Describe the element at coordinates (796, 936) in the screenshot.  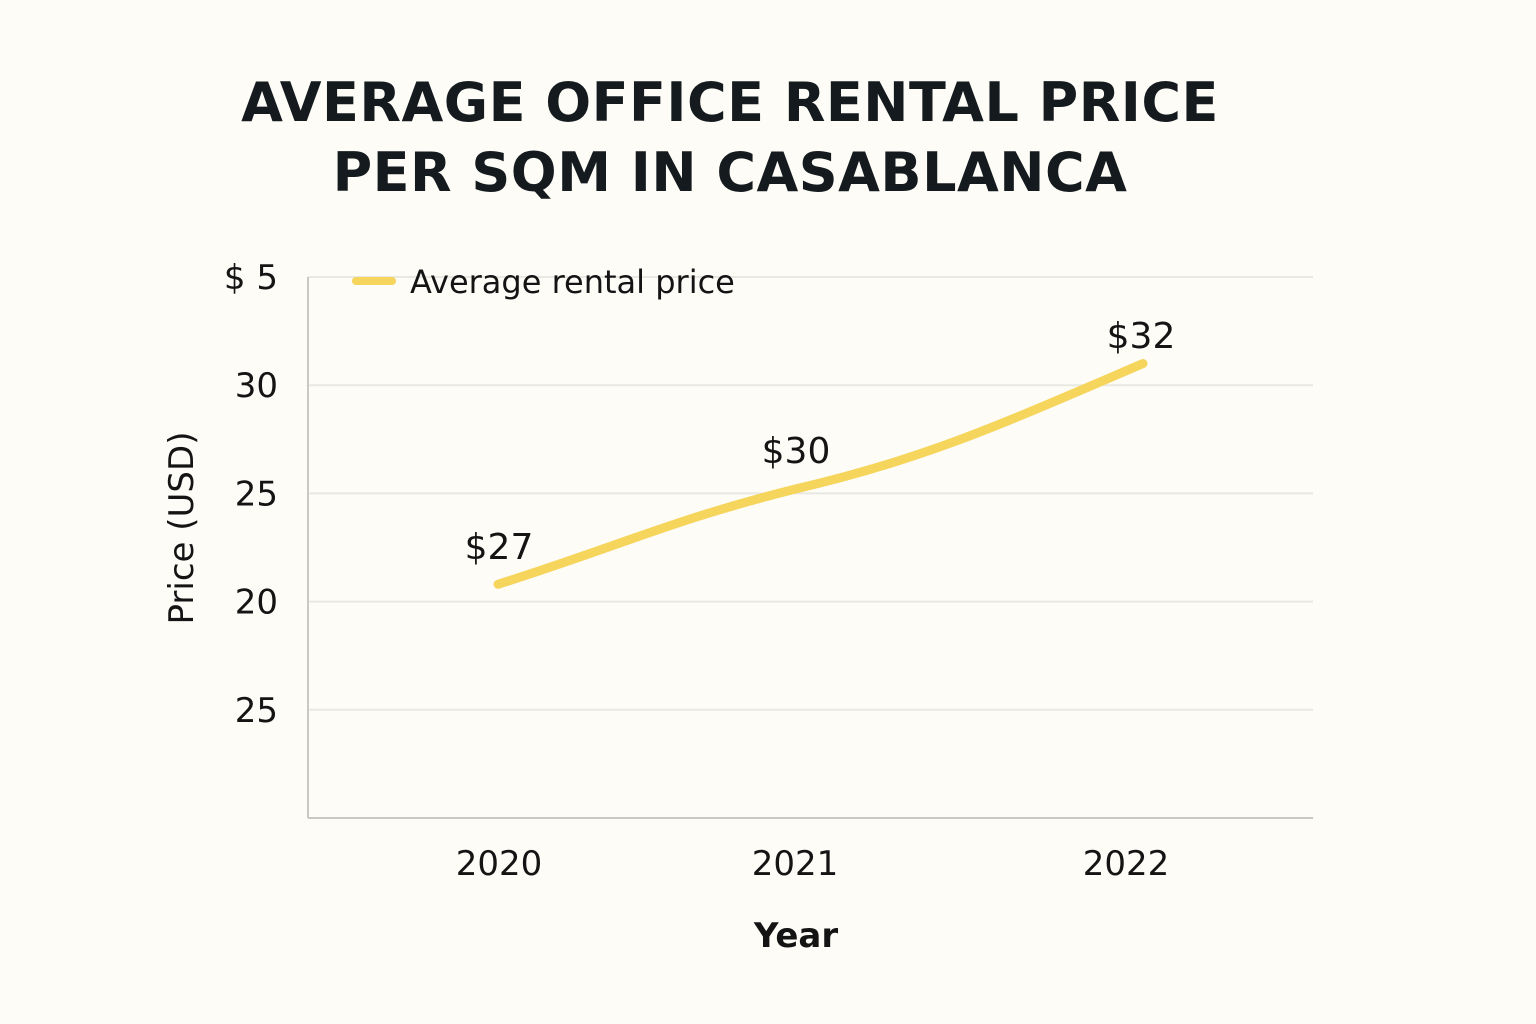
I see `x-axis-label: Year` at that location.